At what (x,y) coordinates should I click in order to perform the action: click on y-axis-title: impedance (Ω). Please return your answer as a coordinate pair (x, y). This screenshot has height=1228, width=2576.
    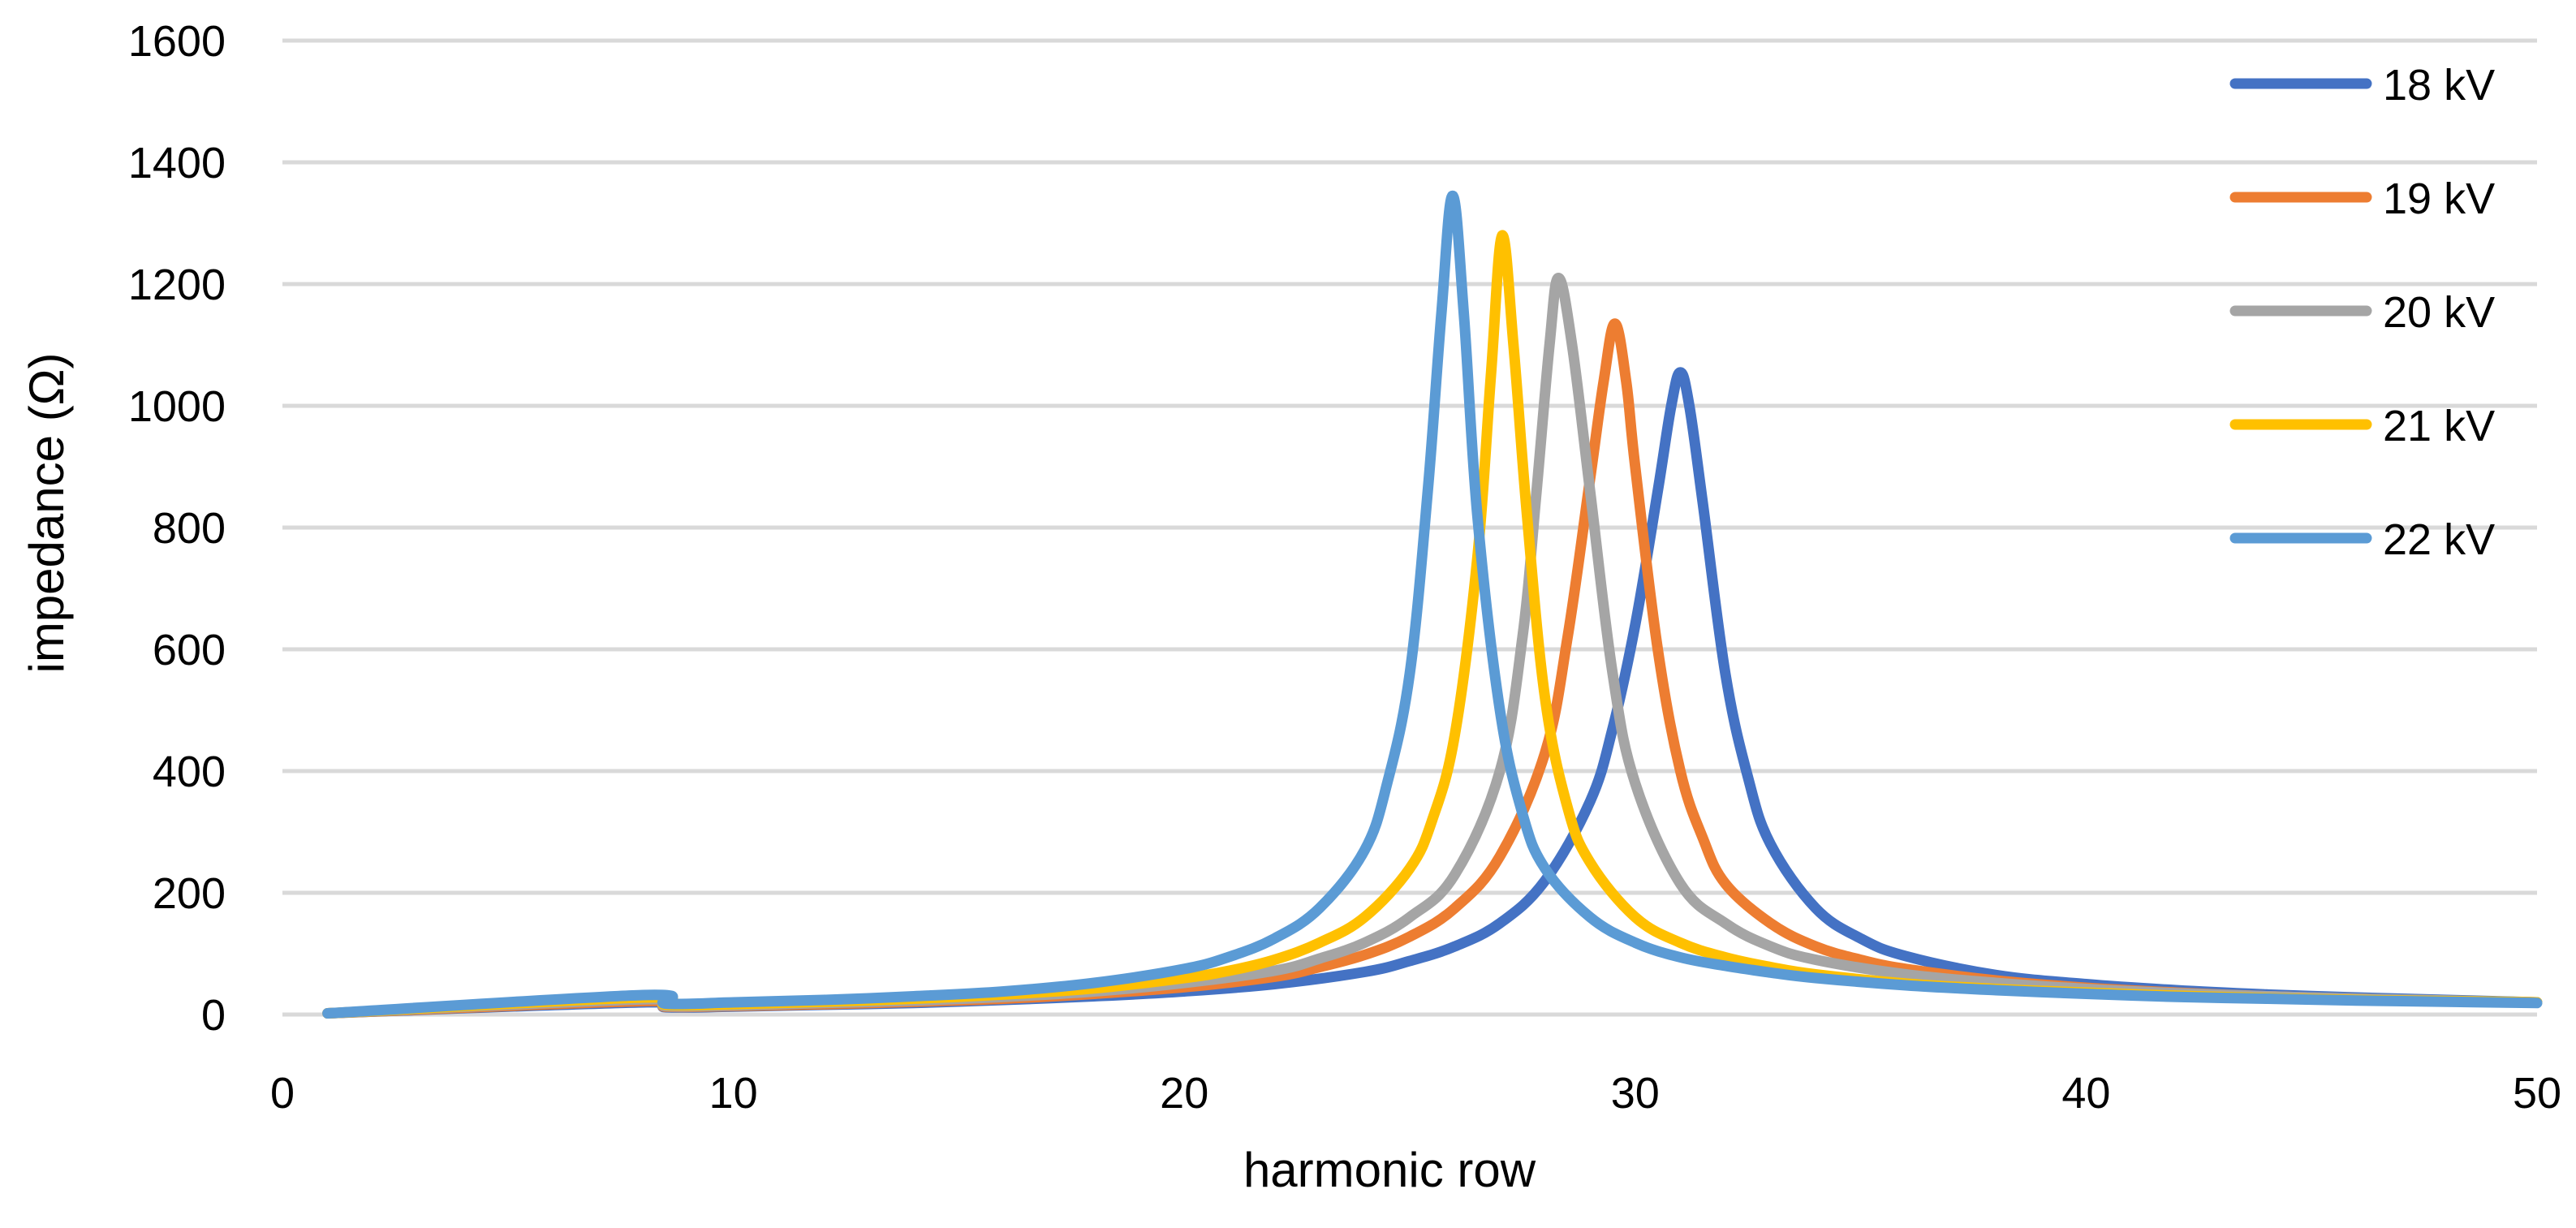
    Looking at the image, I should click on (47, 512).